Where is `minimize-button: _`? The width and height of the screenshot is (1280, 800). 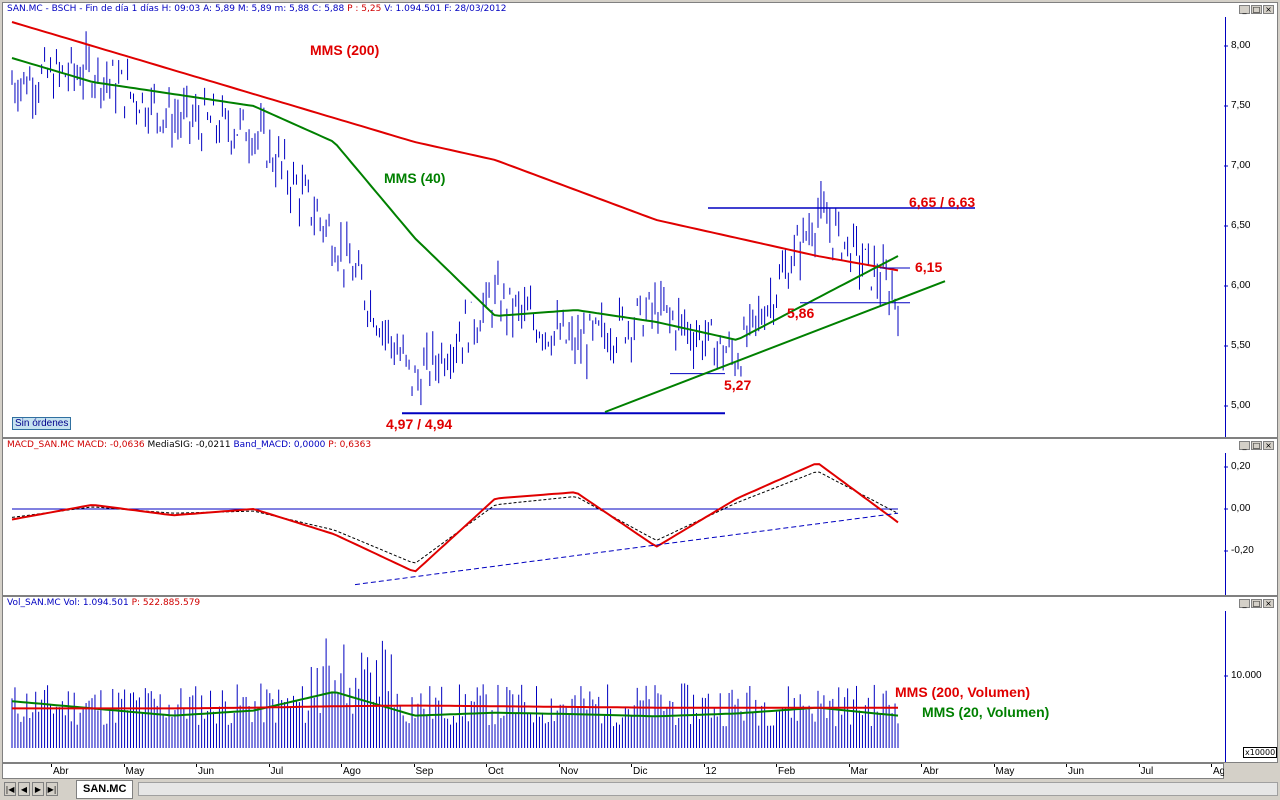 minimize-button: _ is located at coordinates (1244, 9).